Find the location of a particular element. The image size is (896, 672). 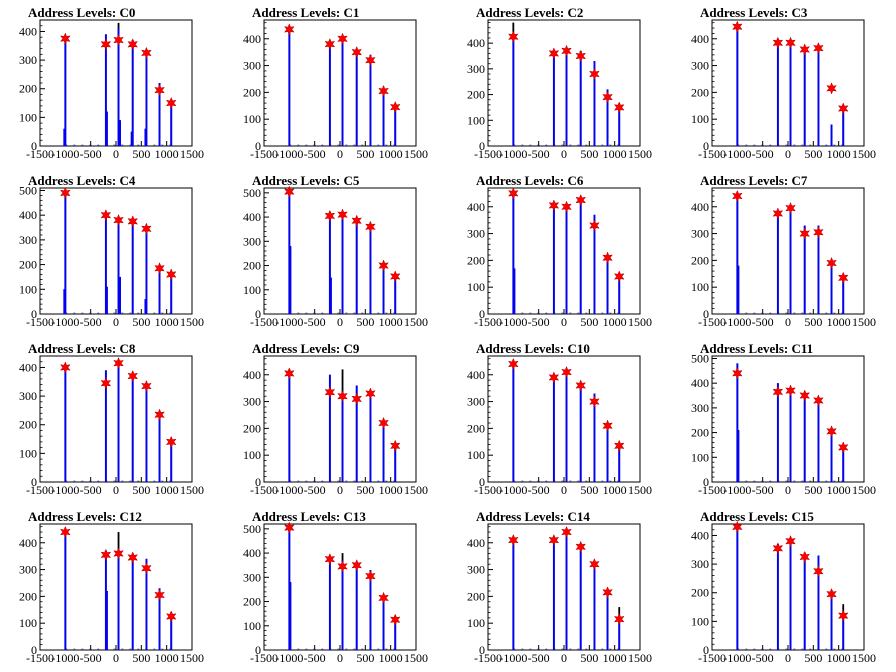

y-tick-label: 0 is located at coordinates (258, 650).